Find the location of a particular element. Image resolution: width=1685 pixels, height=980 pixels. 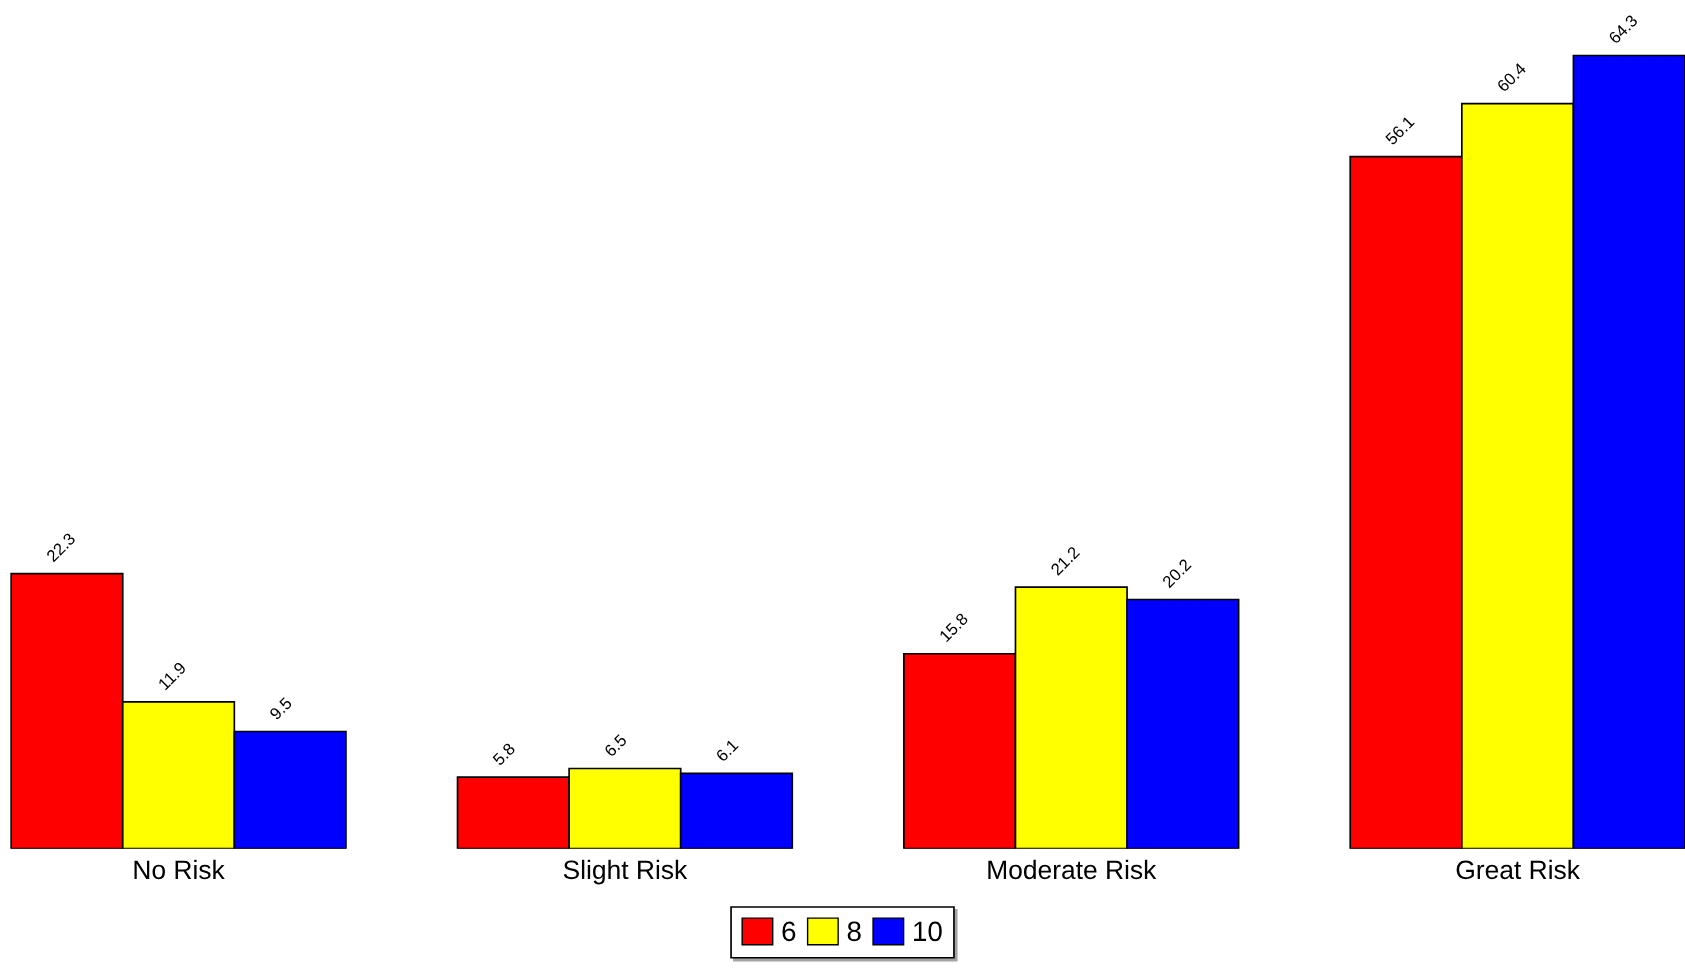

data-label: 60.4 is located at coordinates (1511, 77).